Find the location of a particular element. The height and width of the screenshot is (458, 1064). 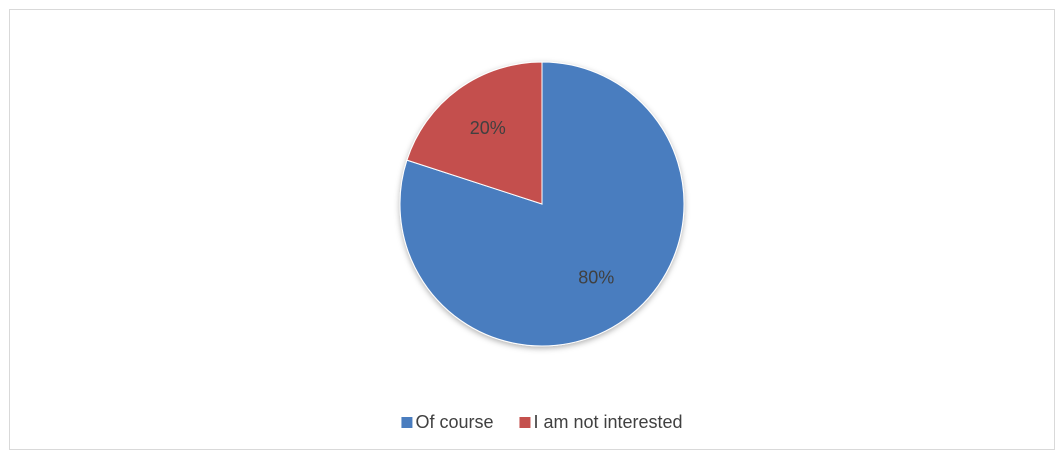

legend-label: I am not interested is located at coordinates (607, 422).